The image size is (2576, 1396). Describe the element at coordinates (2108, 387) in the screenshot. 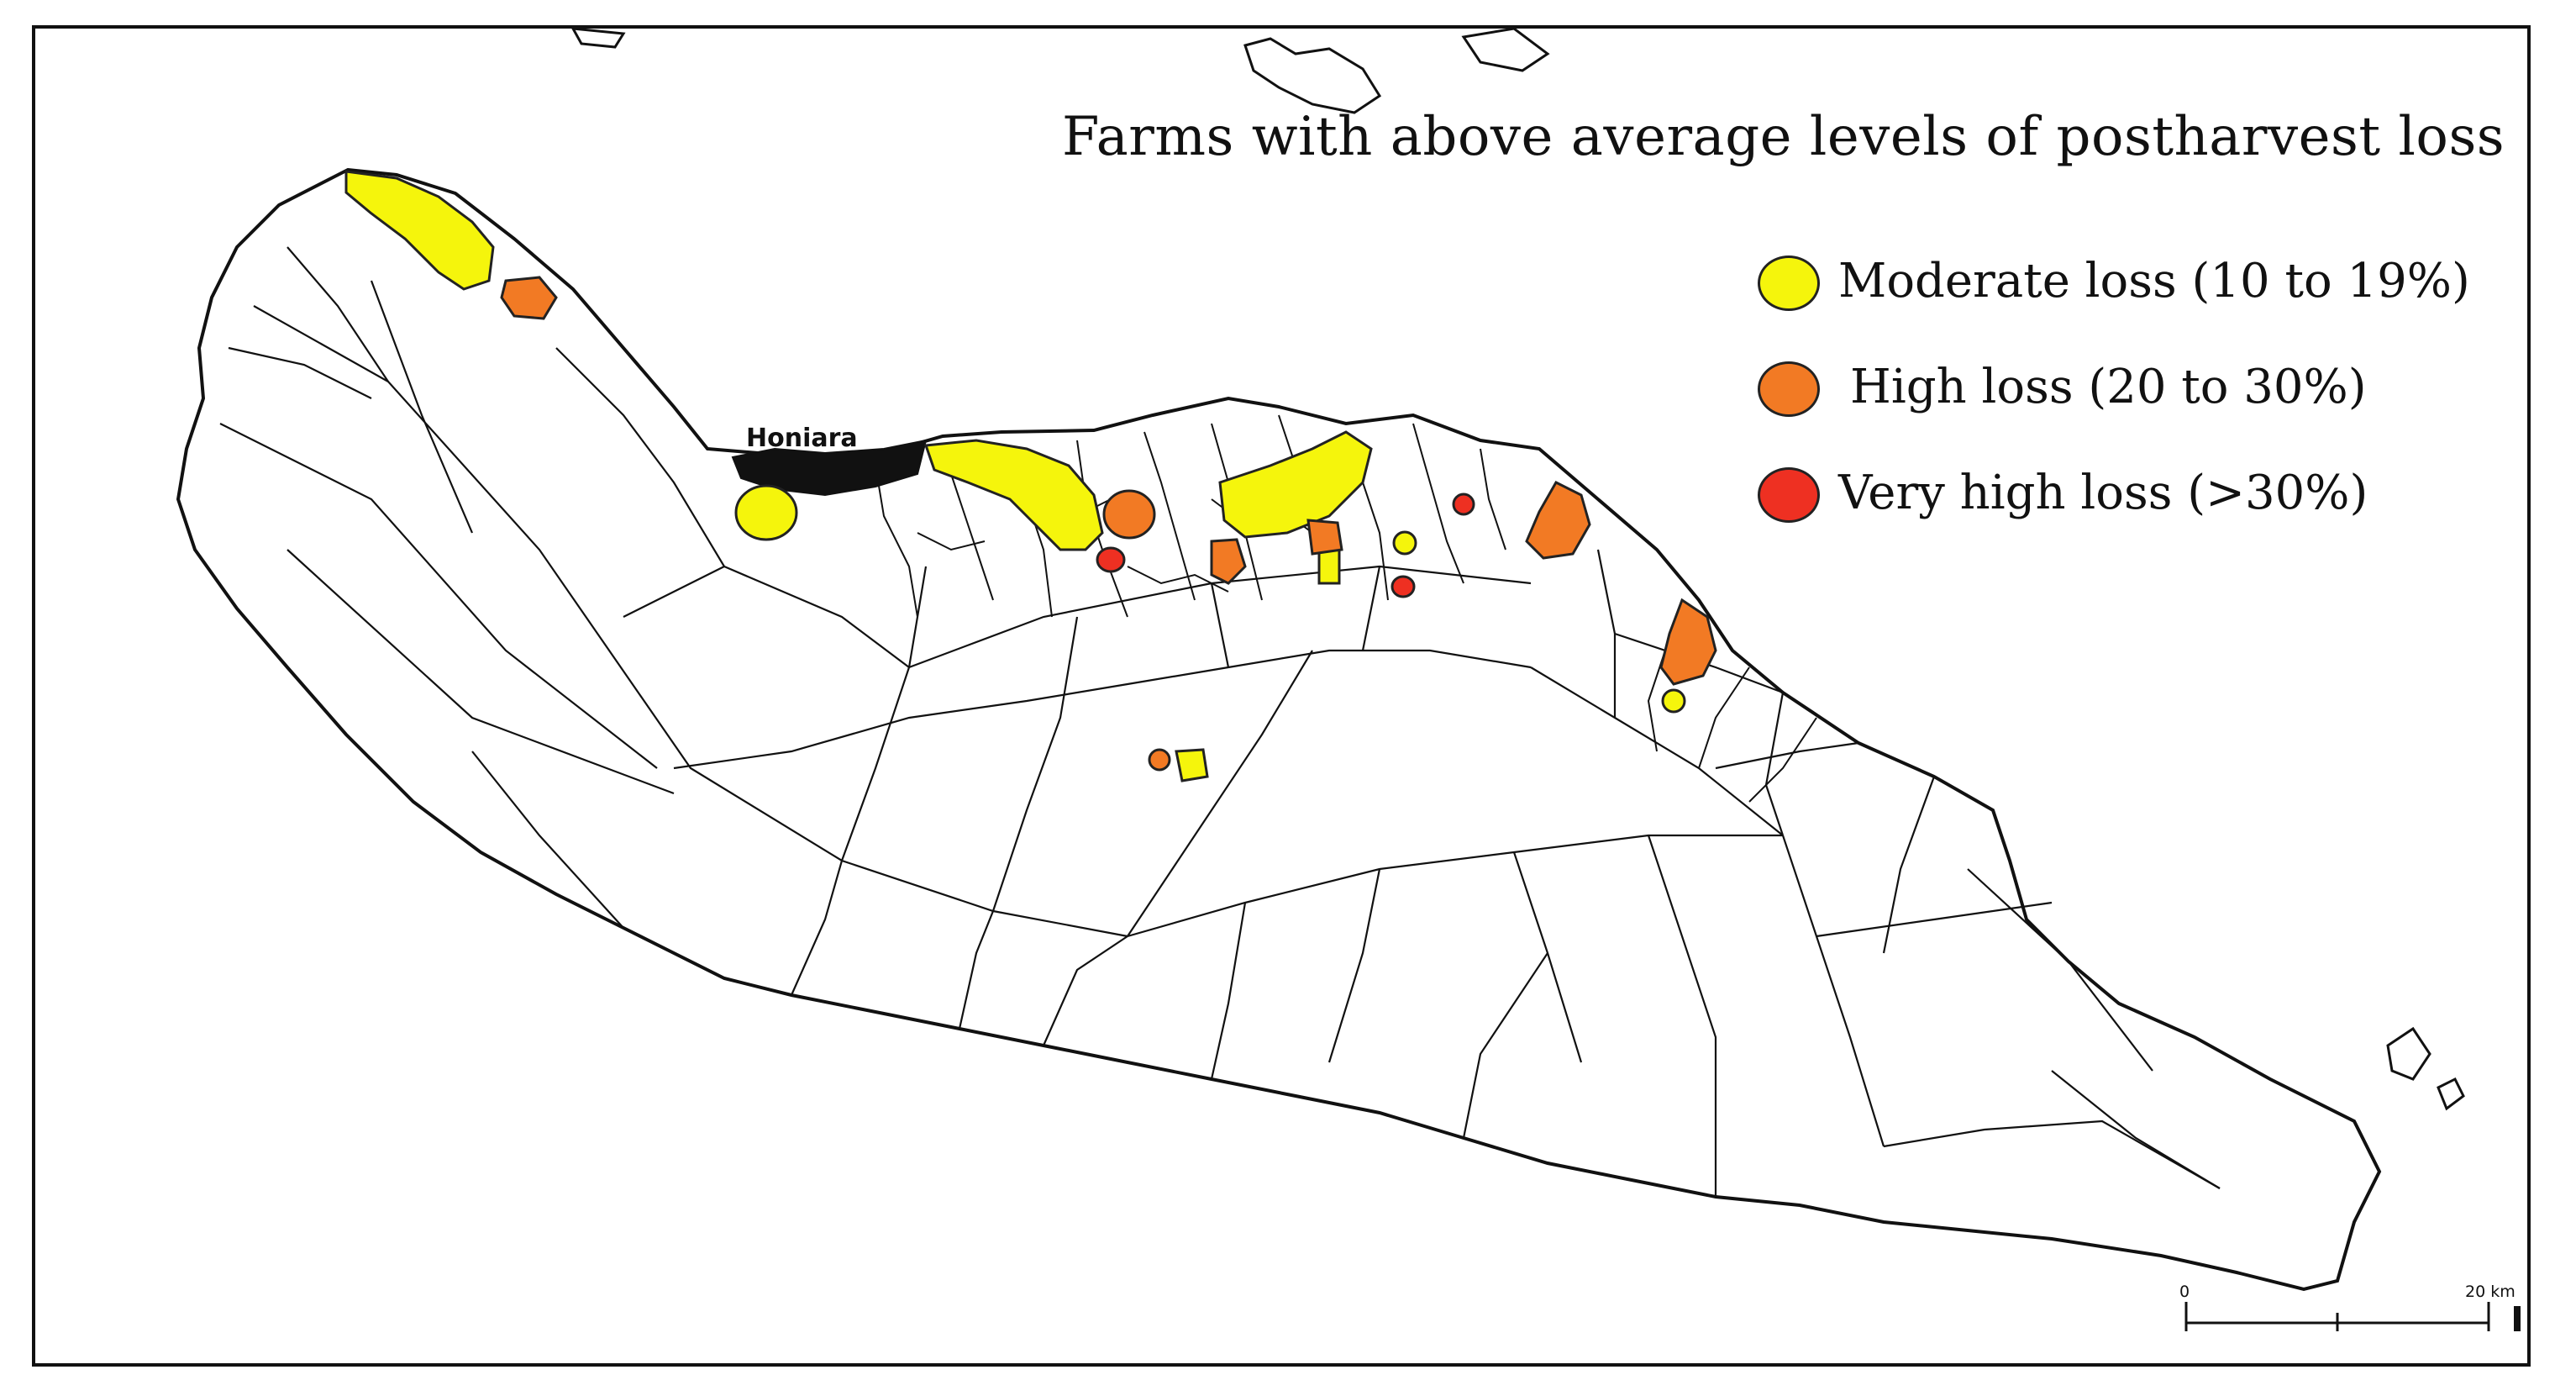

I see `legend-label-high: High loss (20 to 30%)` at that location.